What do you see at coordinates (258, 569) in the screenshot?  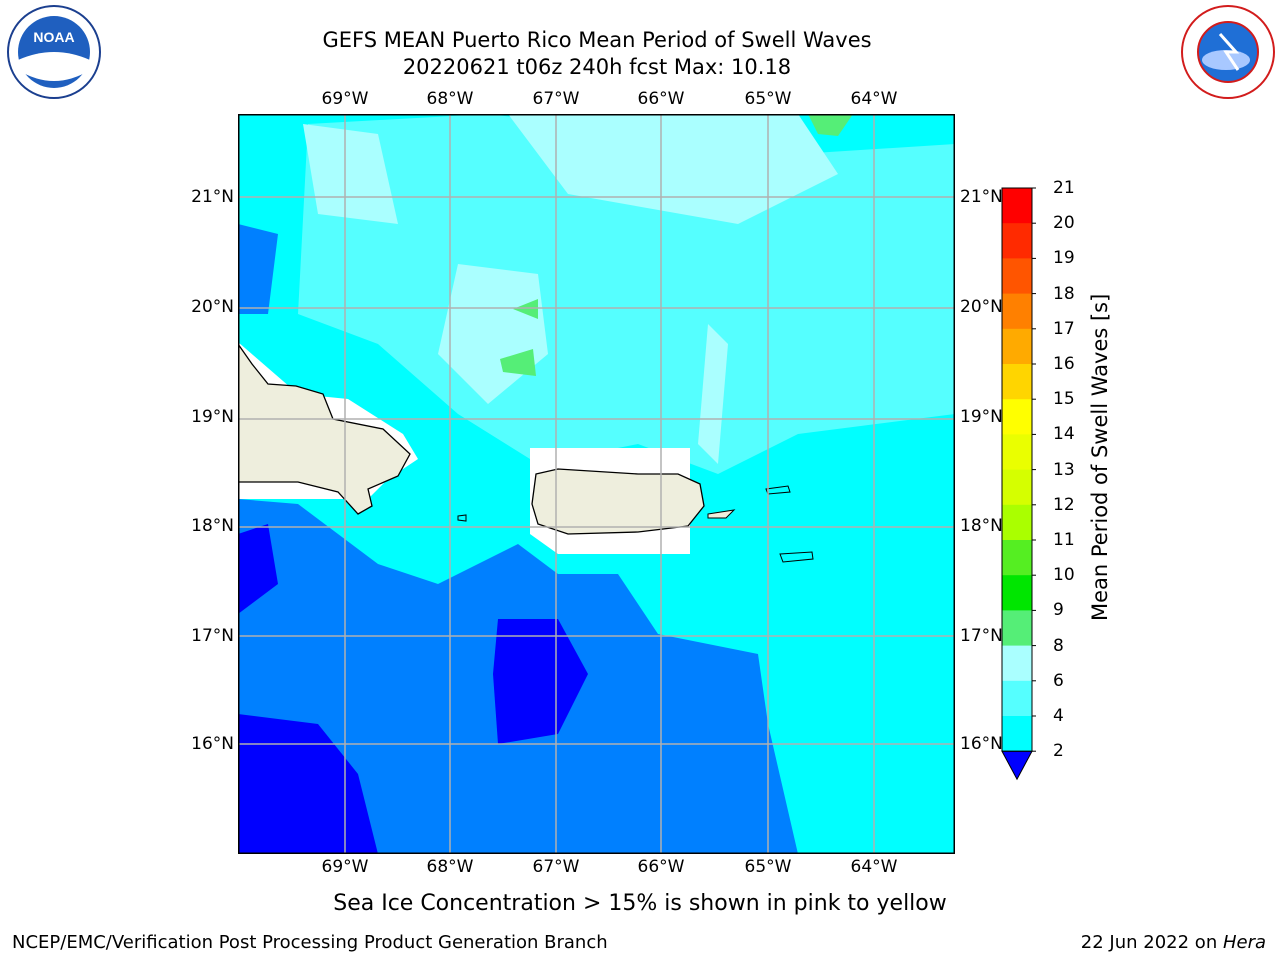 I see `period-field-below-4-c` at bounding box center [258, 569].